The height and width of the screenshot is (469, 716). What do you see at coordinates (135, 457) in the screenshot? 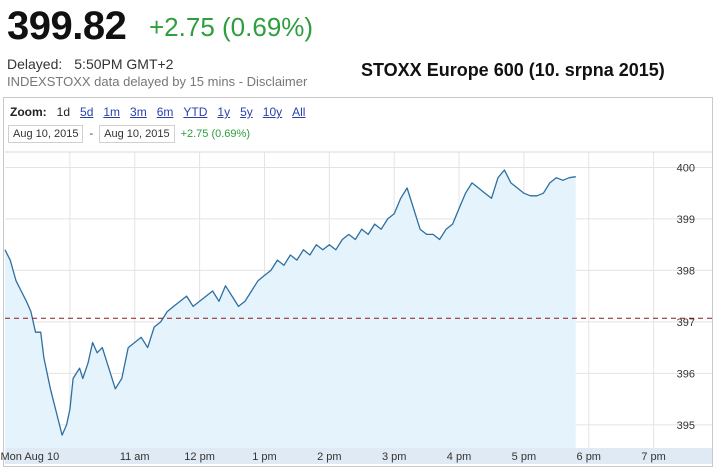
I see `x-tick-label: 11 am` at bounding box center [135, 457].